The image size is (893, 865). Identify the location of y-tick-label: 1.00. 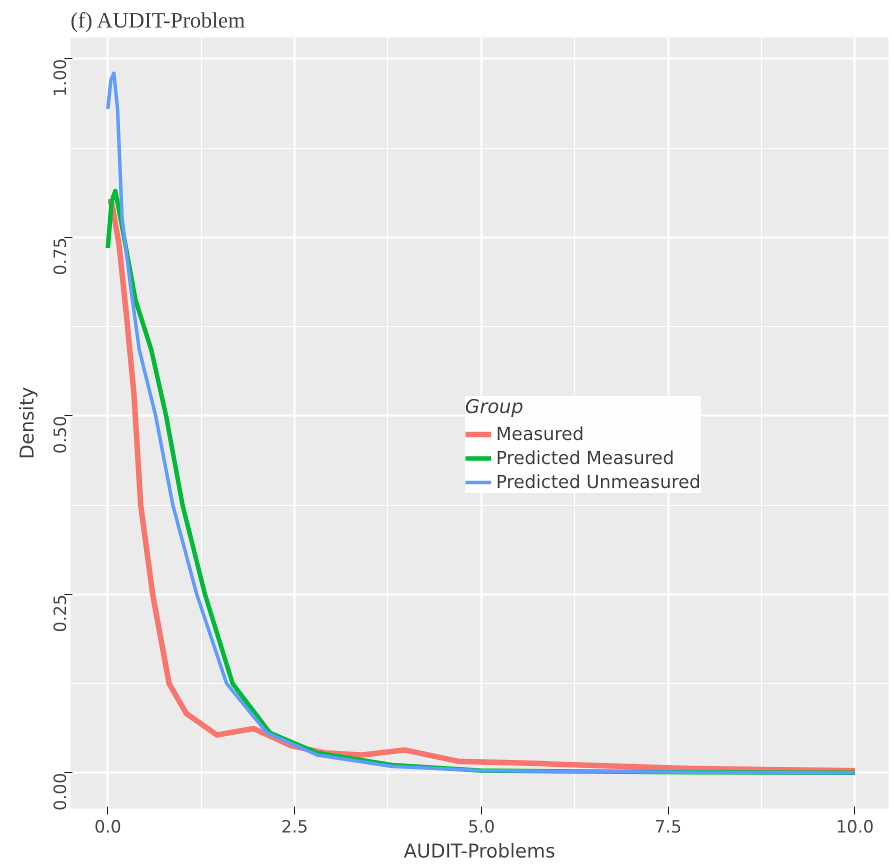
(61, 77).